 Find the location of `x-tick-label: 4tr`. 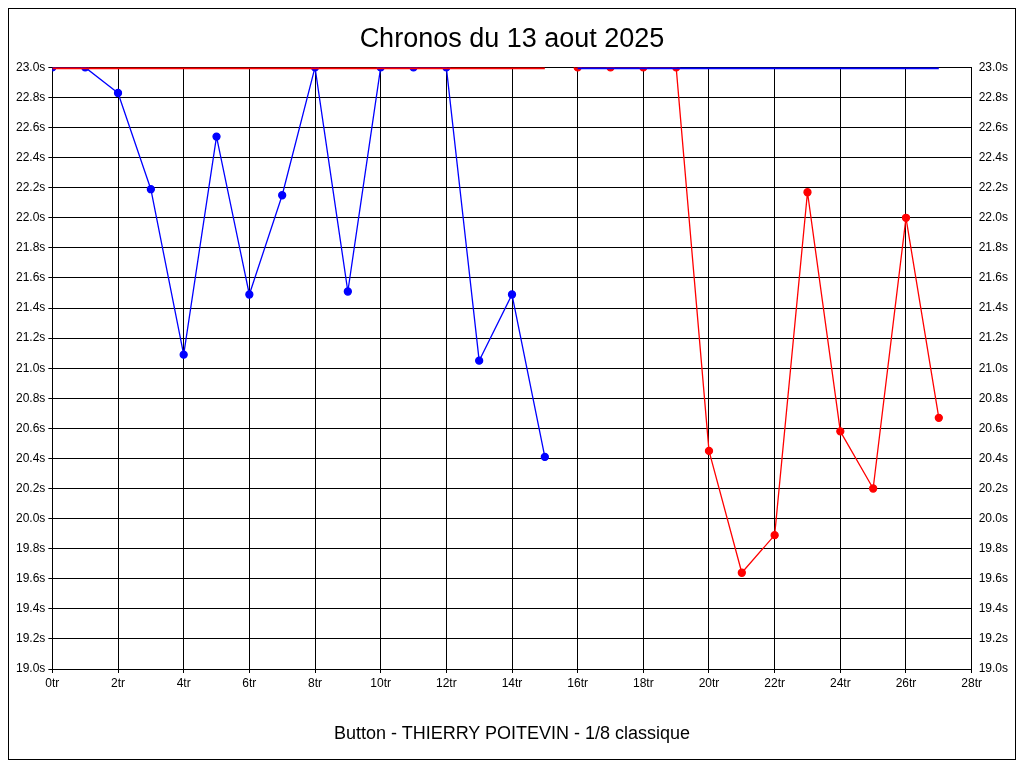

x-tick-label: 4tr is located at coordinates (183, 682).